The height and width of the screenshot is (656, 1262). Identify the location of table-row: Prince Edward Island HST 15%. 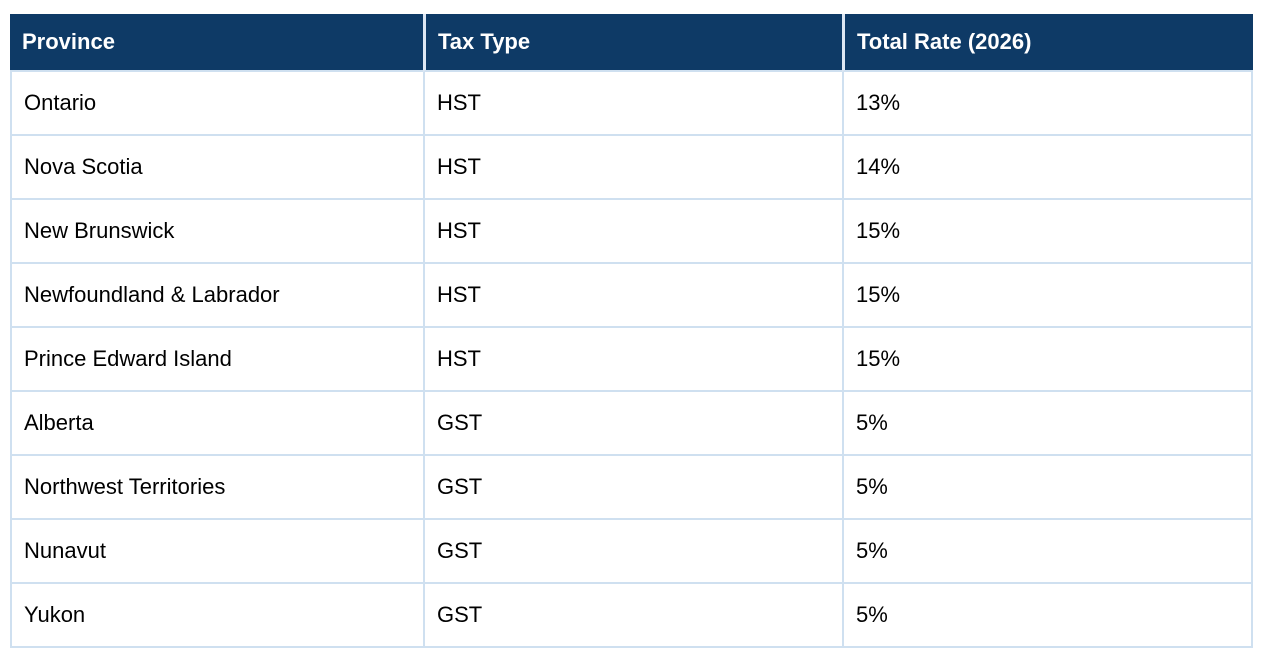
(631, 360).